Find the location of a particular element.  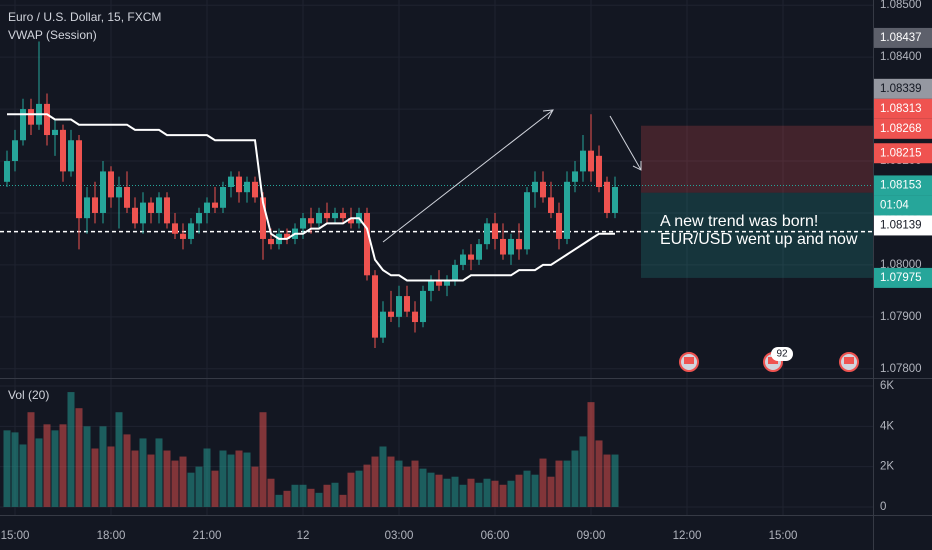

price-label: 1.07975 is located at coordinates (901, 278).